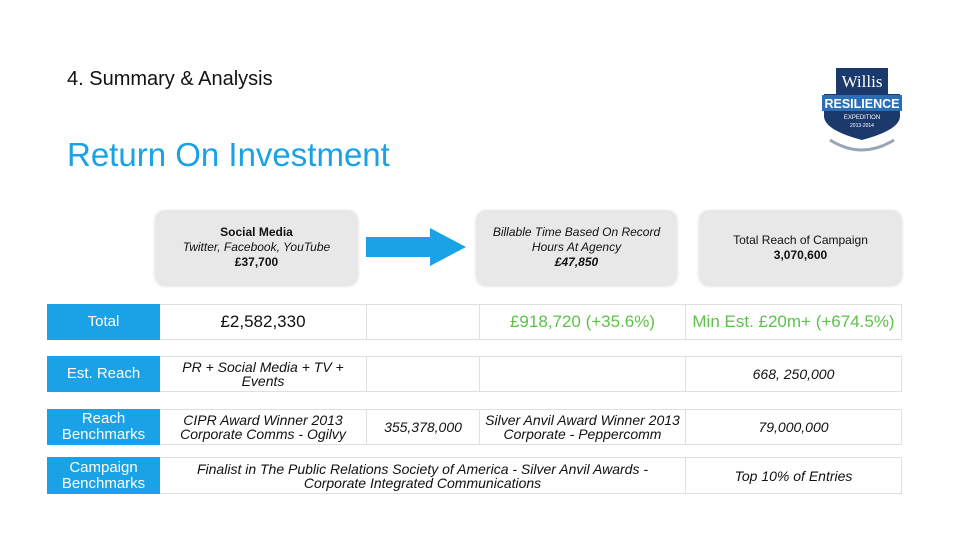 This screenshot has height=540, width=960. I want to click on total-reach-value: 3,070,600, so click(800, 254).